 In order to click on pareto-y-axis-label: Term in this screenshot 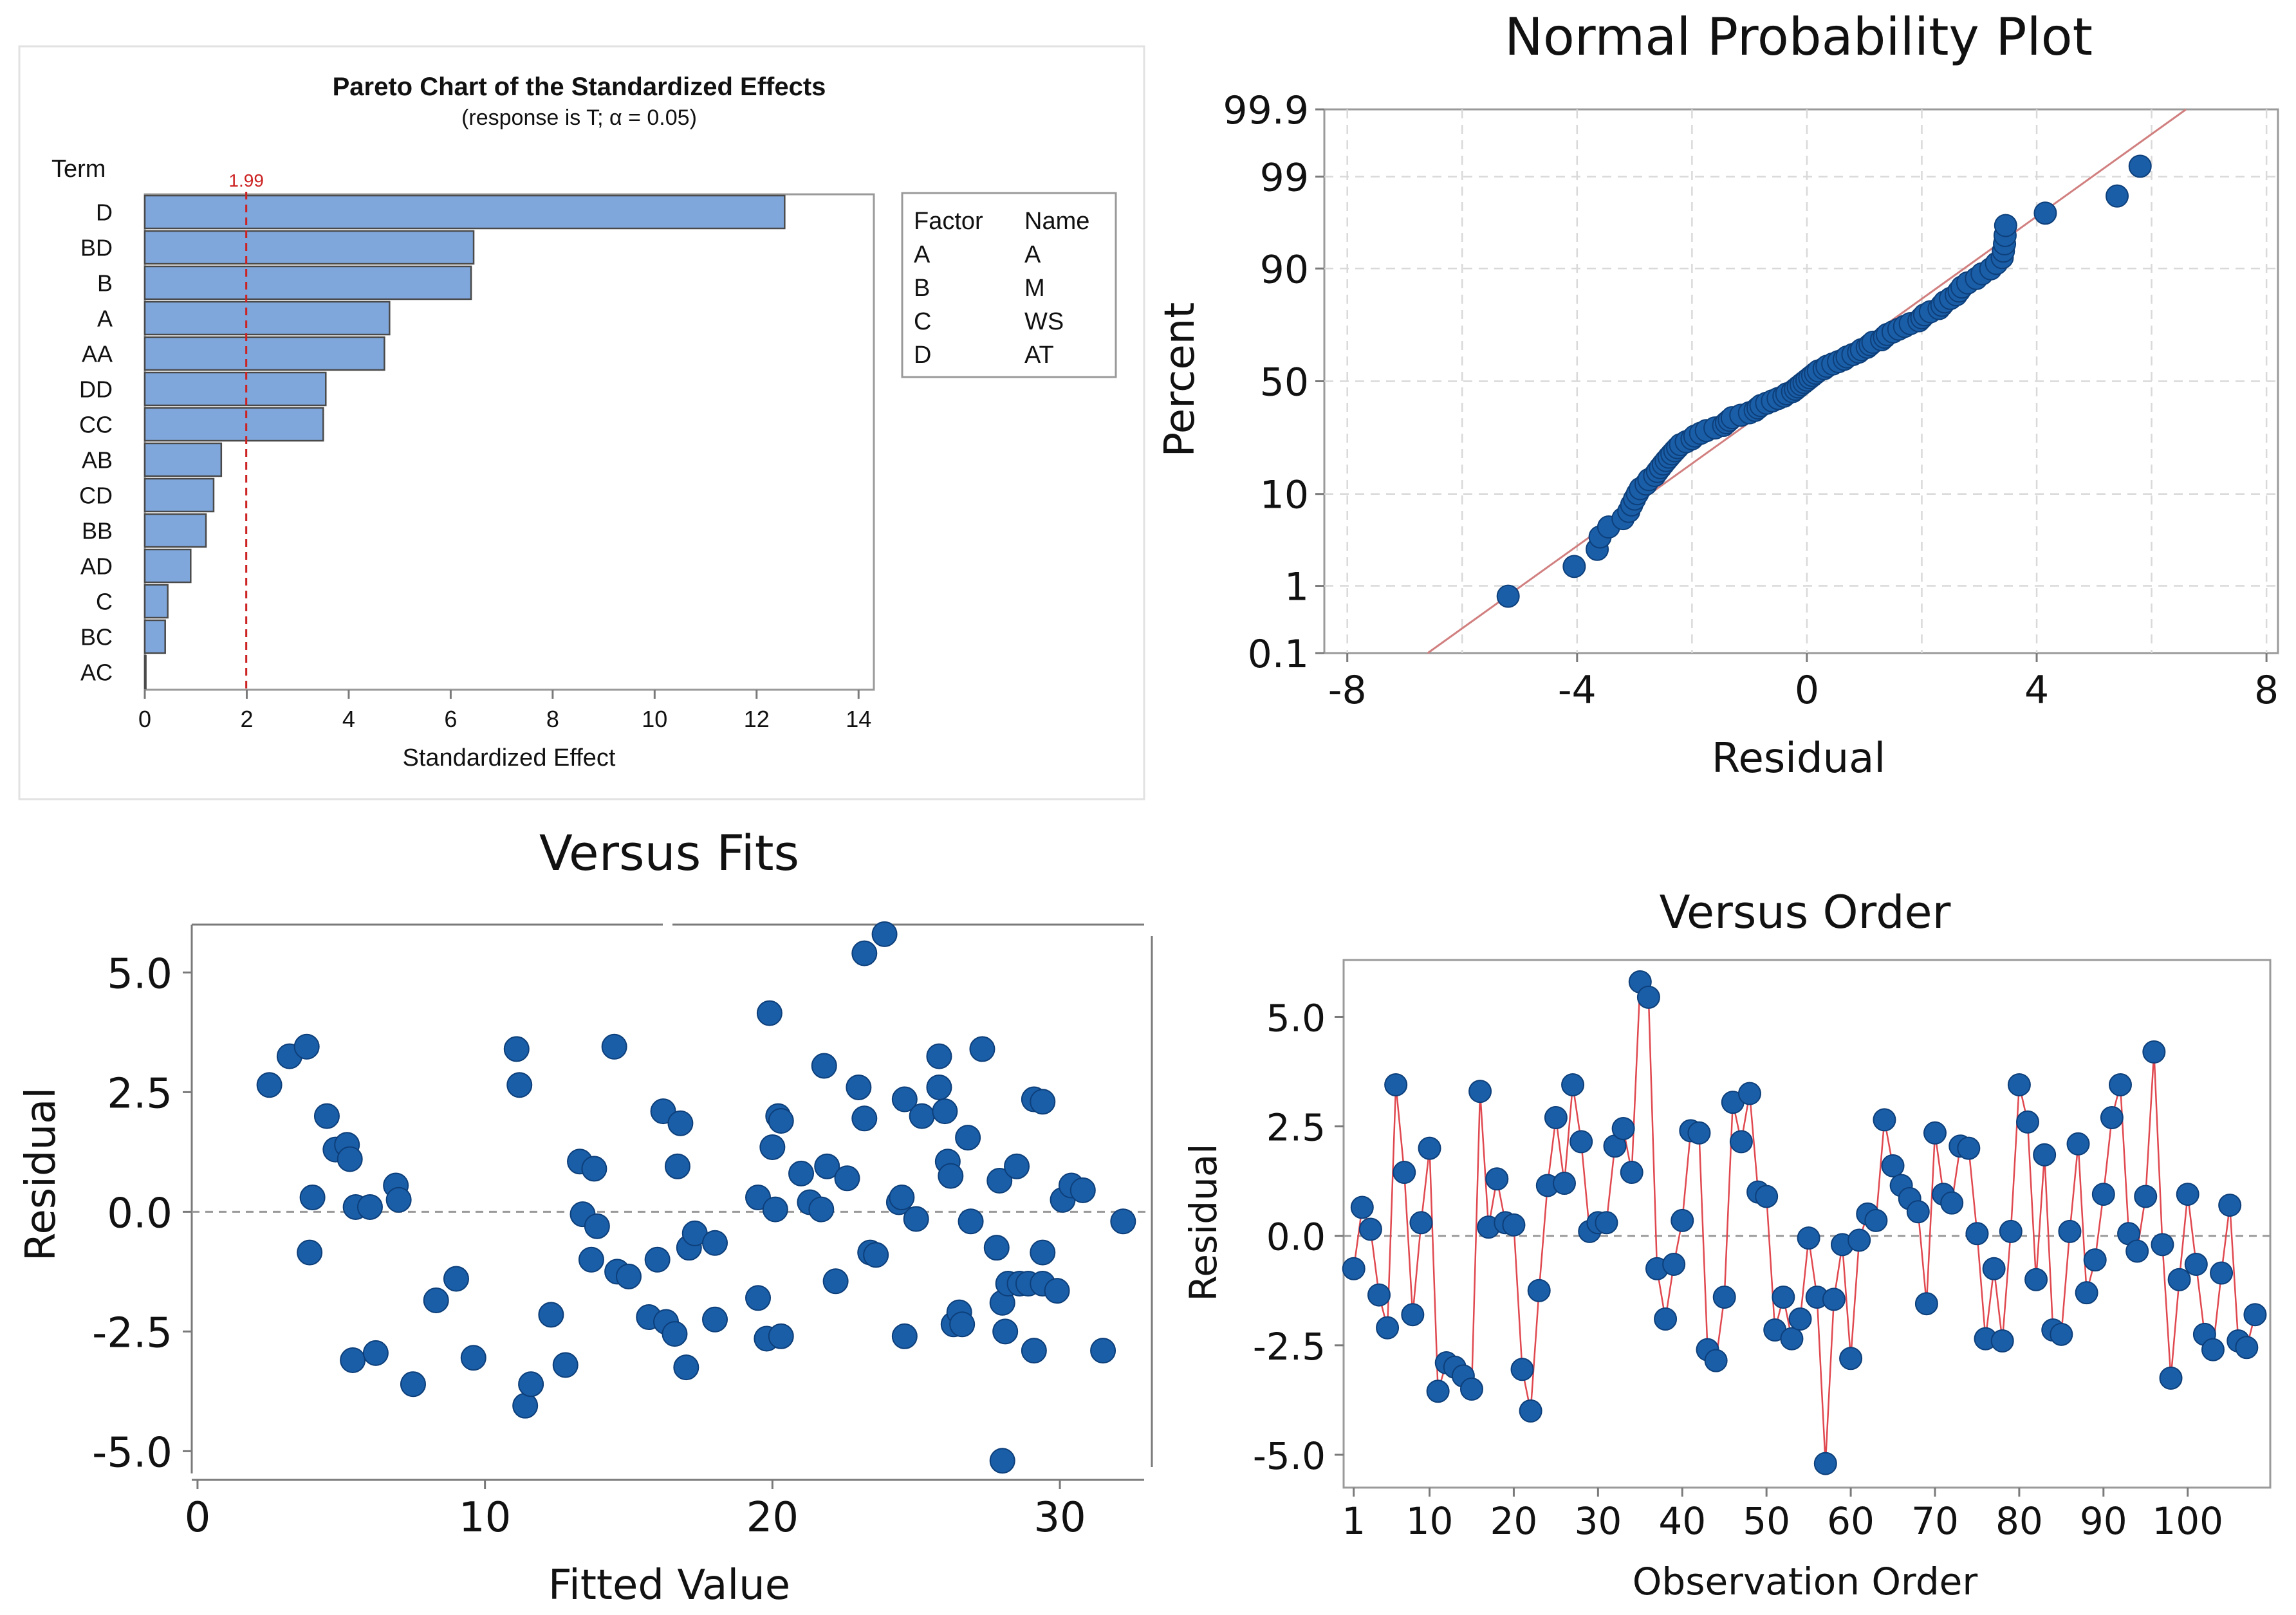, I will do `click(78, 169)`.